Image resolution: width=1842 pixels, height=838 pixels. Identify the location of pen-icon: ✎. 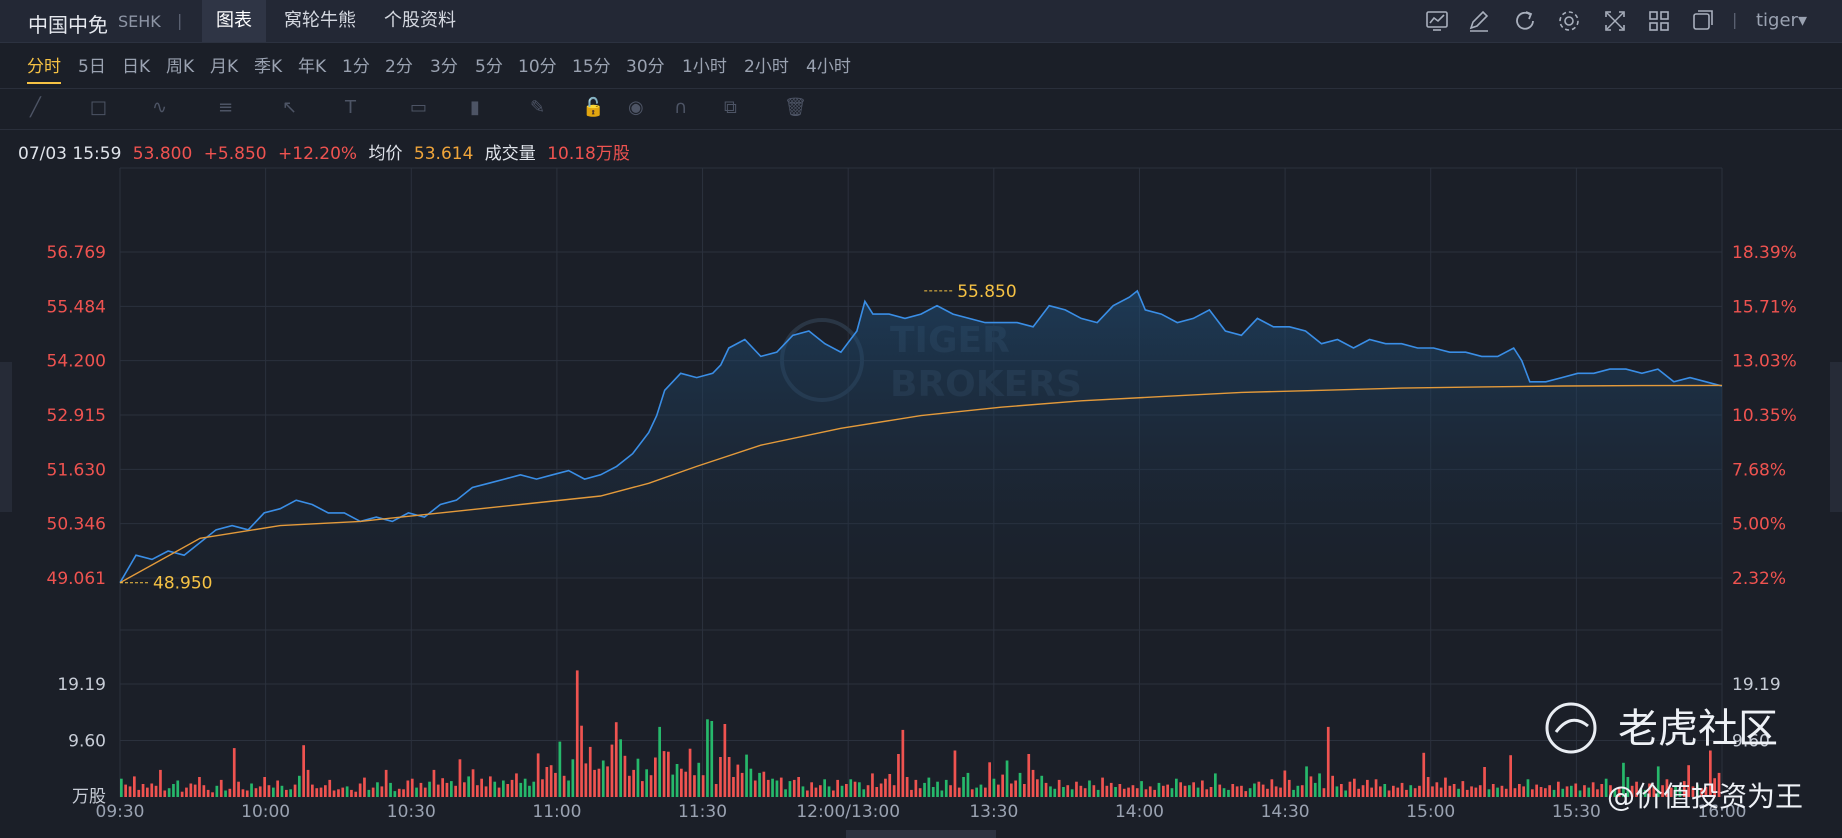
(538, 107).